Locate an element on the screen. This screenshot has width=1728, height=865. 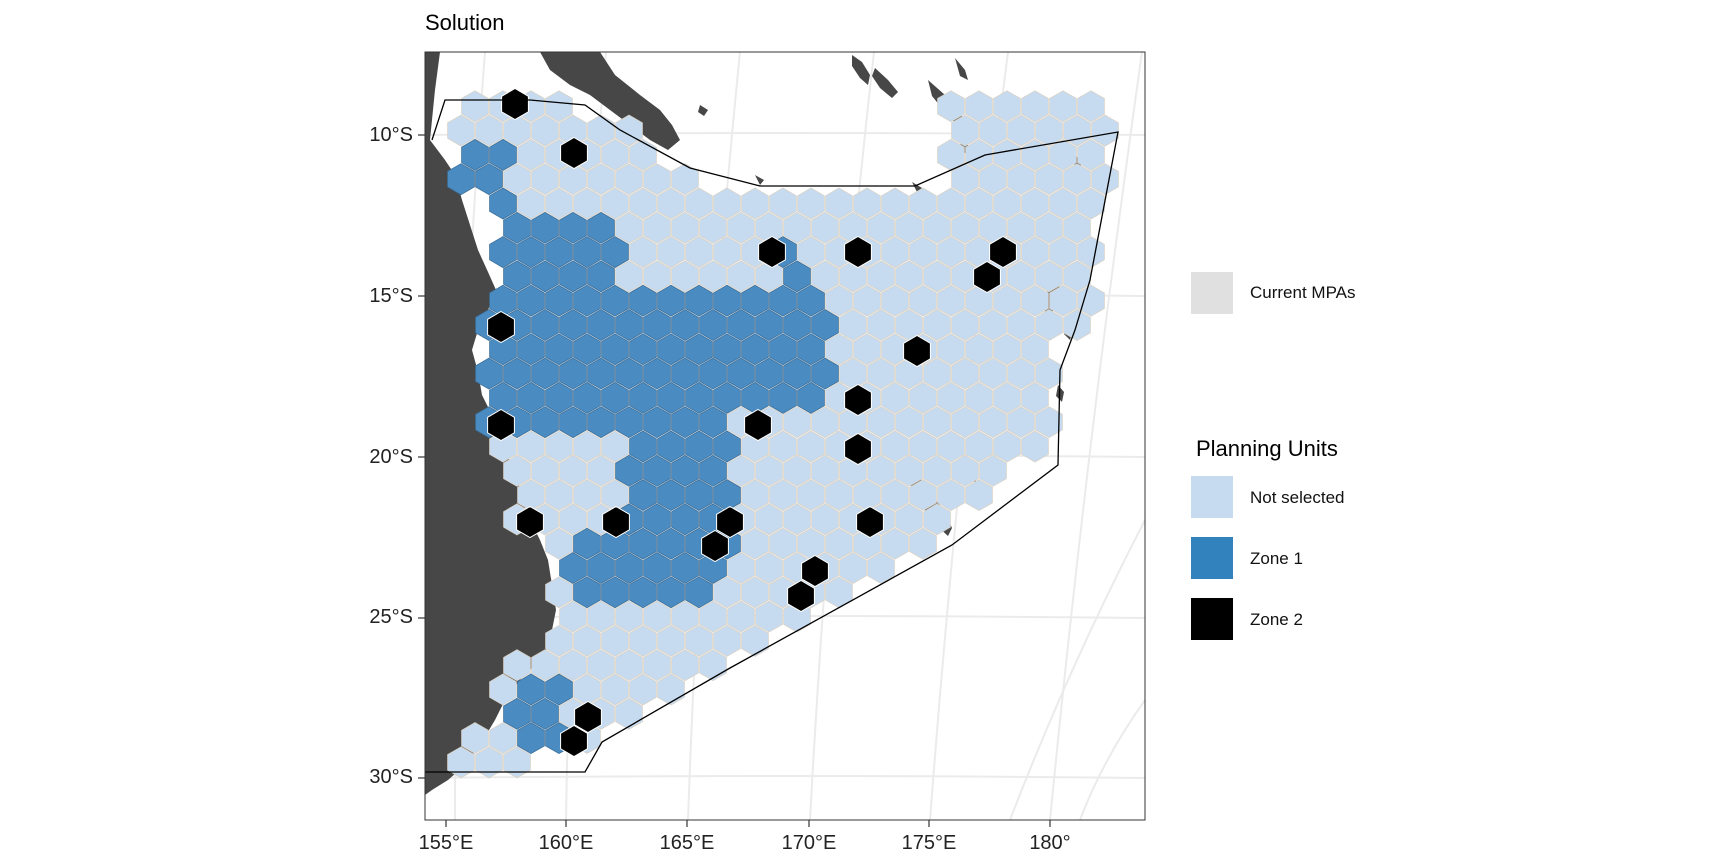
y-tick-label-30s: 30°S is located at coordinates (391, 777).